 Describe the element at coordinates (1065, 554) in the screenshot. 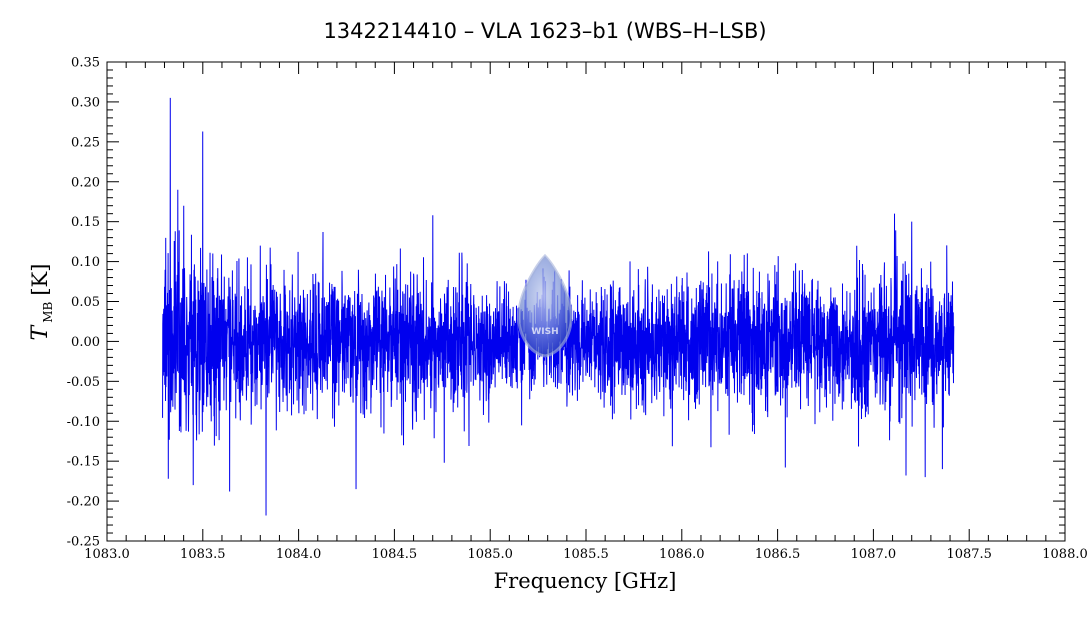

I see `x-tick-label: 1088.0` at that location.